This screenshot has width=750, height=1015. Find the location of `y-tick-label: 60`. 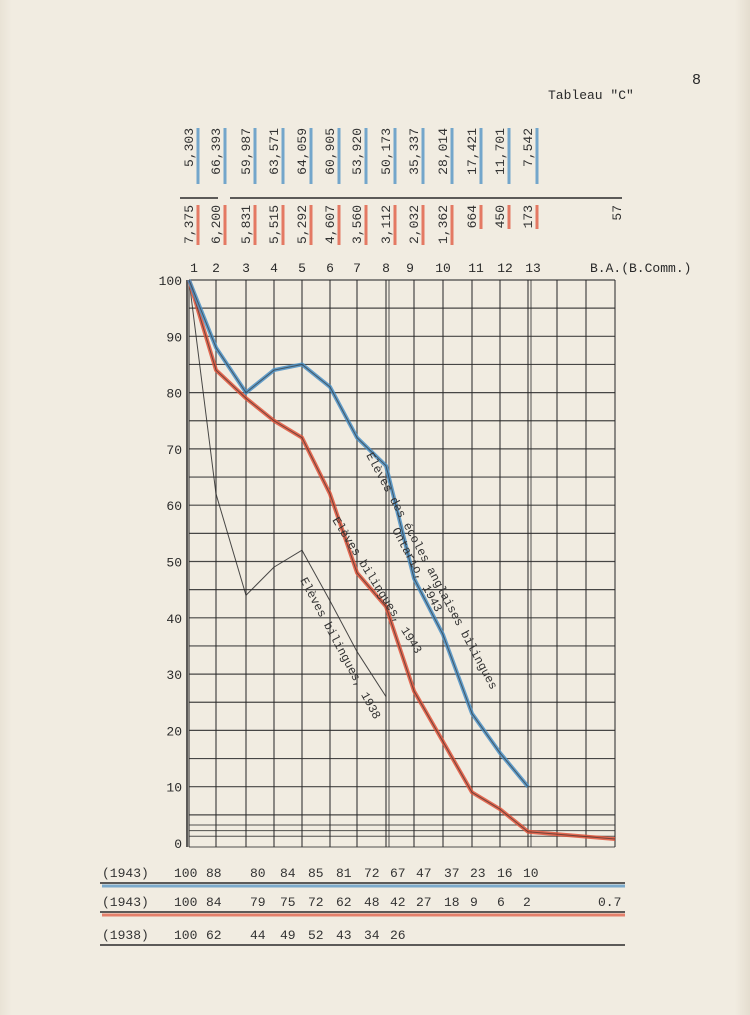

y-tick-label: 60 is located at coordinates (174, 506).